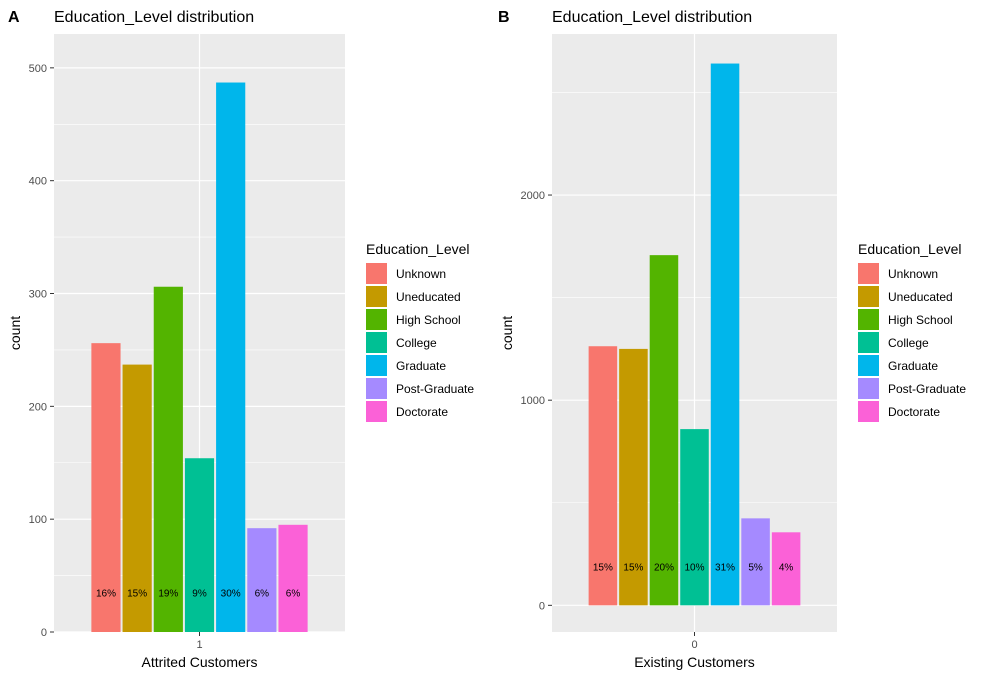 This screenshot has height=677, width=984. I want to click on y-tick-label: 1000, so click(533, 401).